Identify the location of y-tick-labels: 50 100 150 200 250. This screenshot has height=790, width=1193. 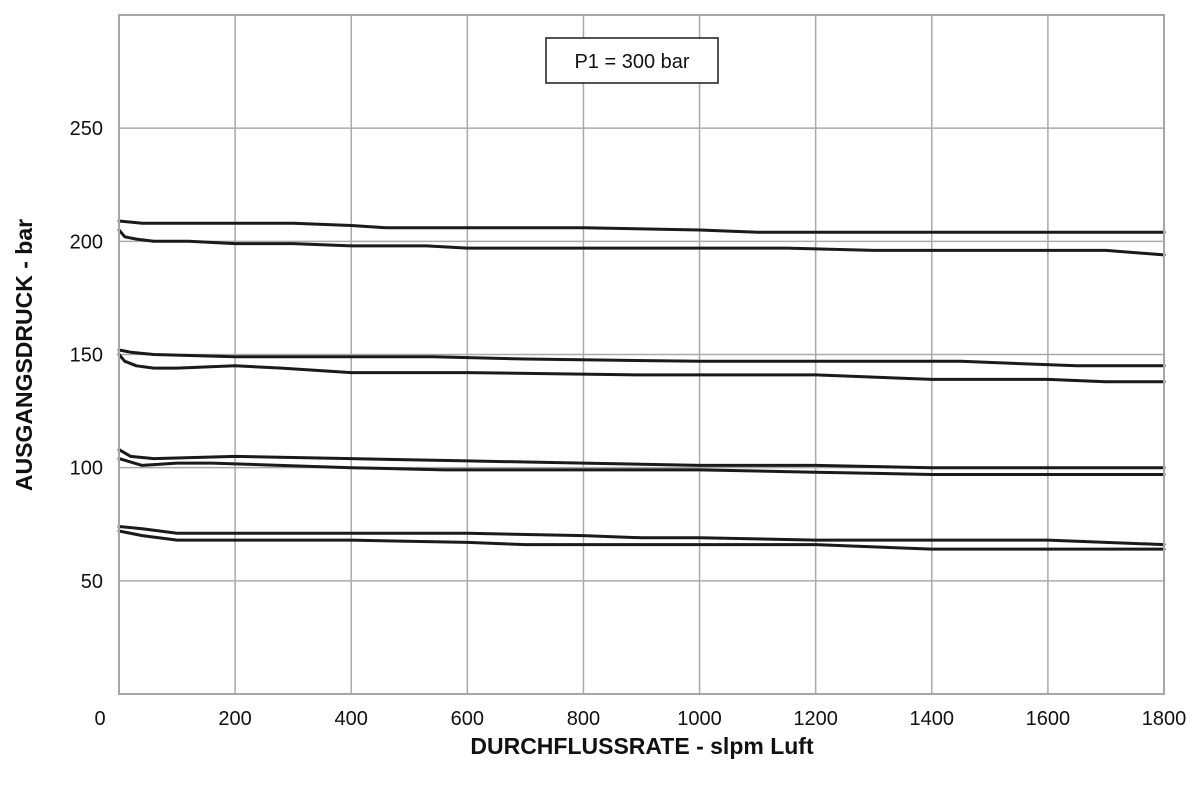
(86, 355).